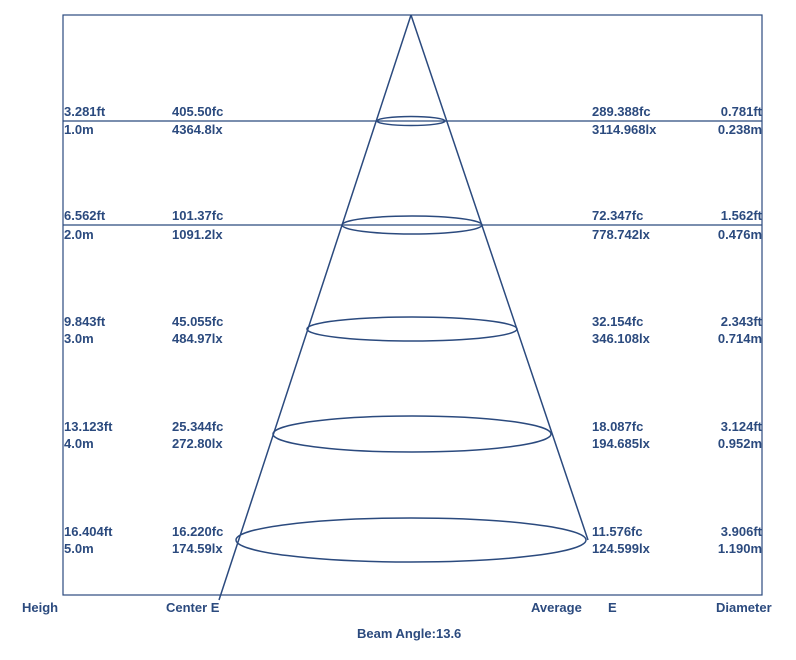 The height and width of the screenshot is (660, 796). Describe the element at coordinates (621, 111) in the screenshot. I see `avg-fc-1: 289.388fc` at that location.